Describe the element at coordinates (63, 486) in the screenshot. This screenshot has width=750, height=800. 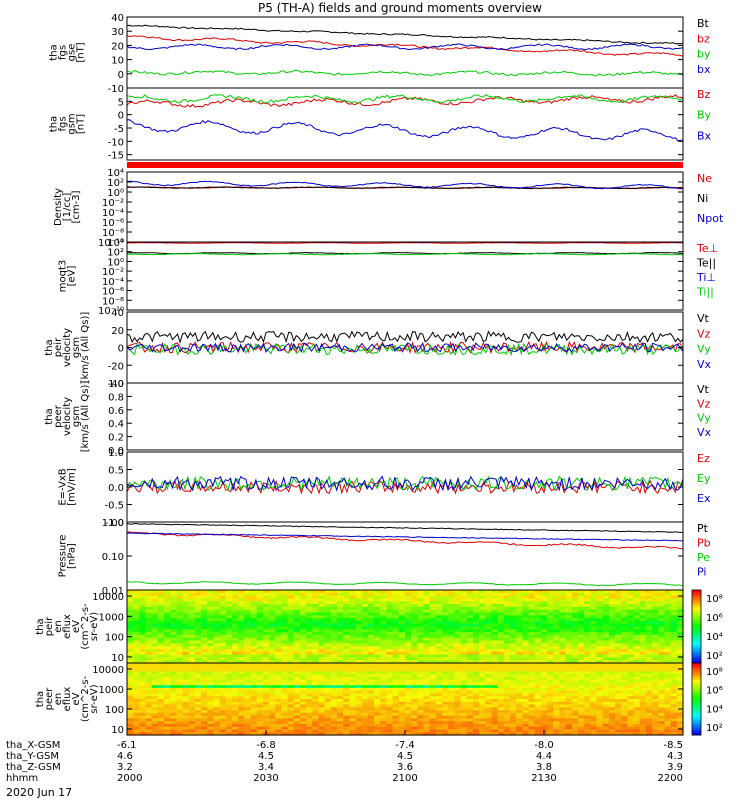
I see `y-label-line: E=-VxB` at that location.